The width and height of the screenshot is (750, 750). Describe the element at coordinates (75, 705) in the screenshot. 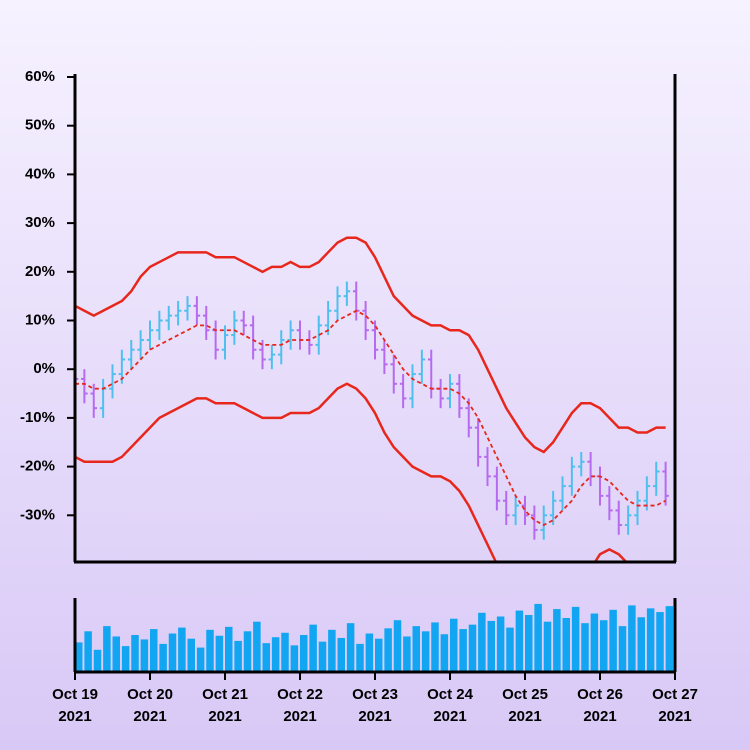

I see `x-tick-label: Oct 19 2021` at that location.